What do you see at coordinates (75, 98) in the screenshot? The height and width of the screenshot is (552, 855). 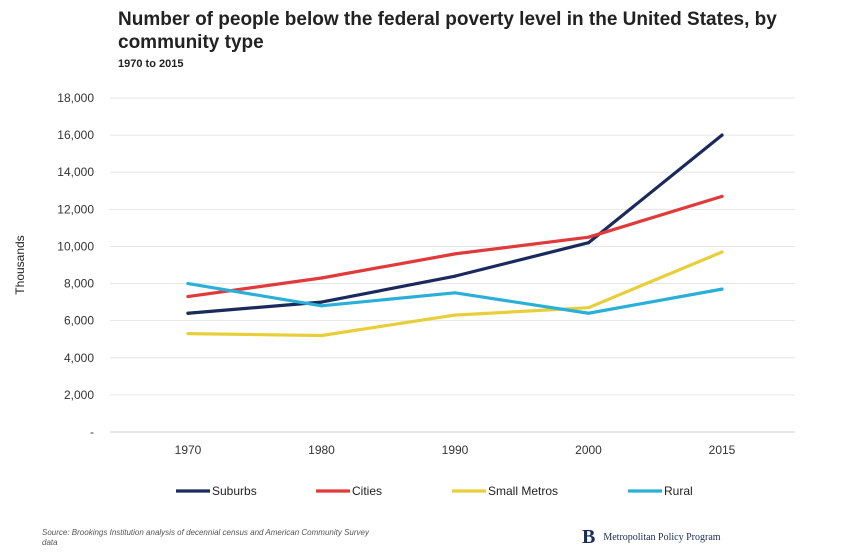 I see `y-tick-label: 18,000` at bounding box center [75, 98].